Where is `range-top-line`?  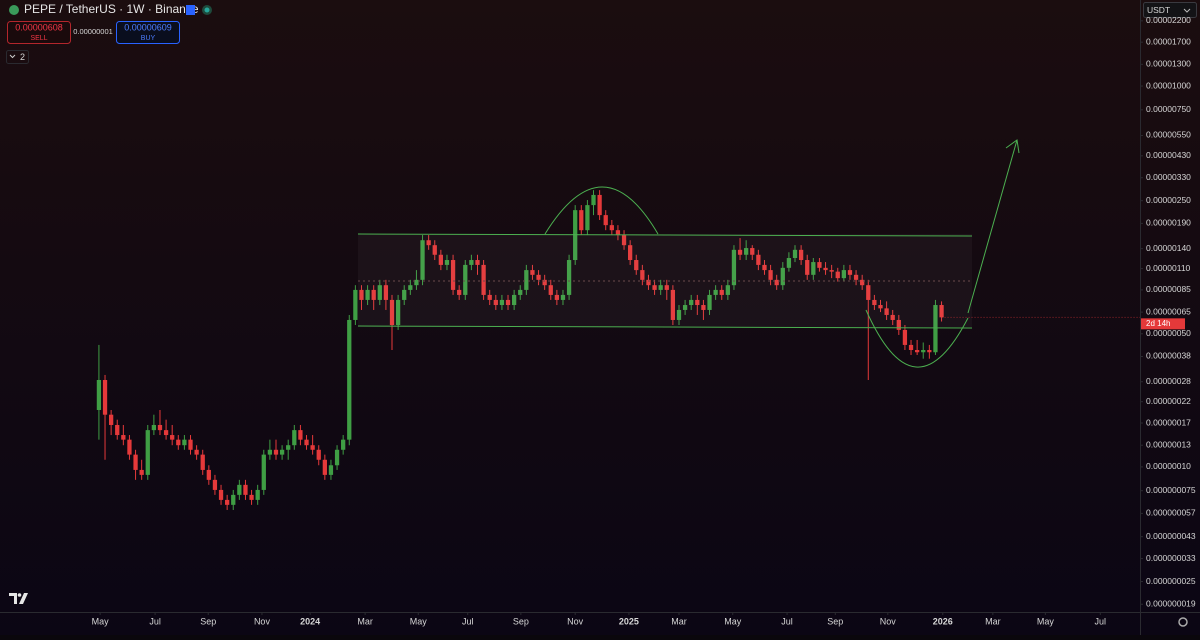 range-top-line is located at coordinates (665, 235).